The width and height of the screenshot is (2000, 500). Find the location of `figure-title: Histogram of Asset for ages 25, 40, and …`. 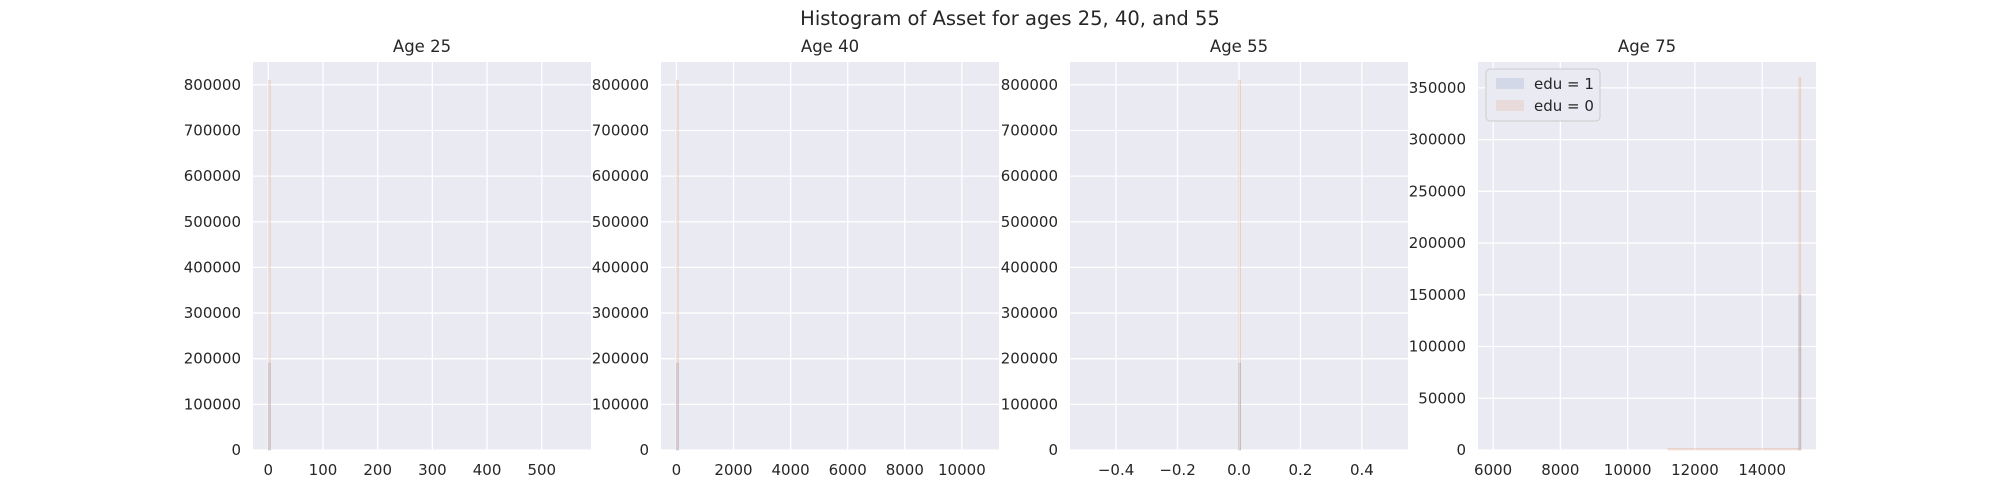

figure-title: Histogram of Asset for ages 25, 40, and … is located at coordinates (1010, 18).